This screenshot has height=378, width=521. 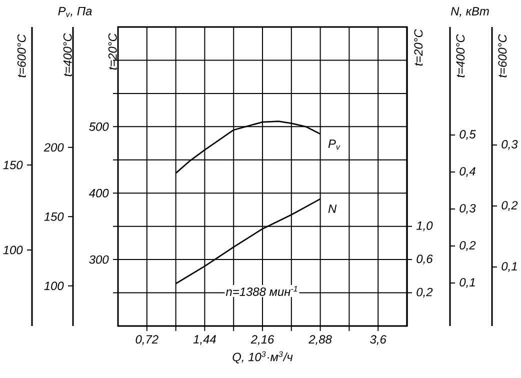 What do you see at coordinates (262, 340) in the screenshot?
I see `x-tick-label: 2,16` at bounding box center [262, 340].